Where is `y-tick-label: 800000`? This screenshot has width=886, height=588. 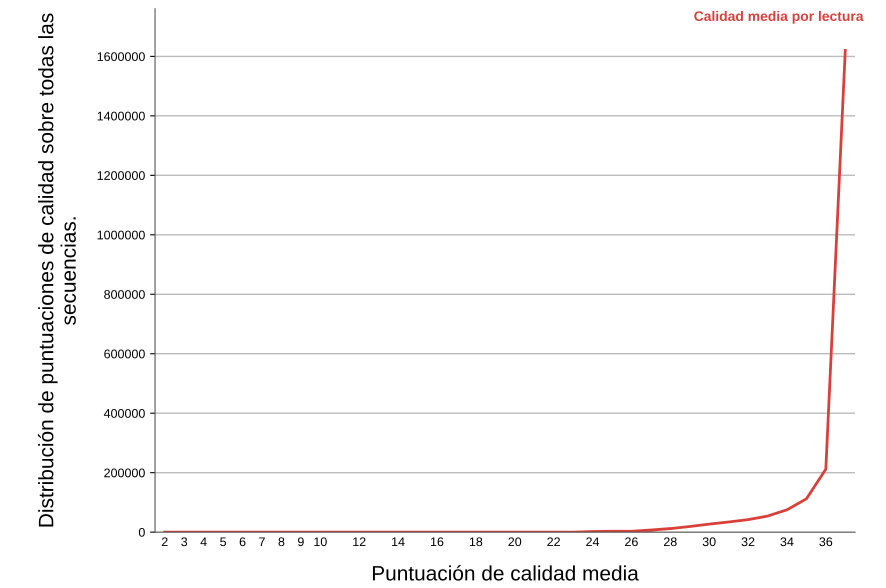
y-tick-label: 800000 is located at coordinates (124, 294).